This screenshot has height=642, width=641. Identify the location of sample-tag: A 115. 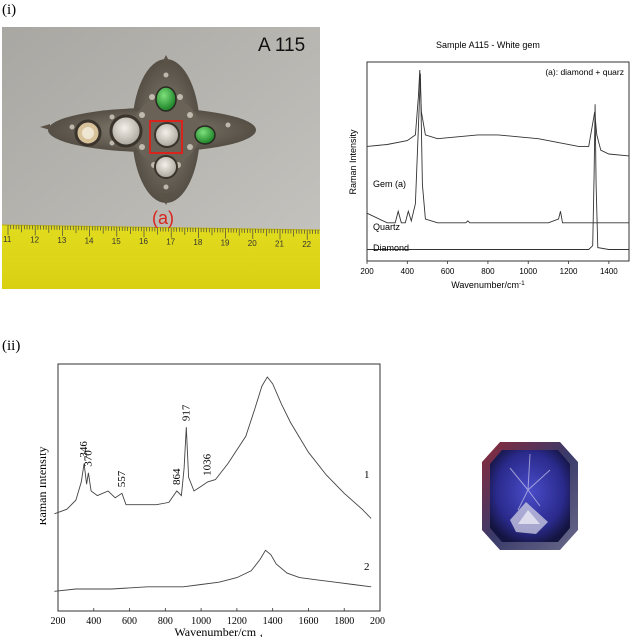
(281, 45).